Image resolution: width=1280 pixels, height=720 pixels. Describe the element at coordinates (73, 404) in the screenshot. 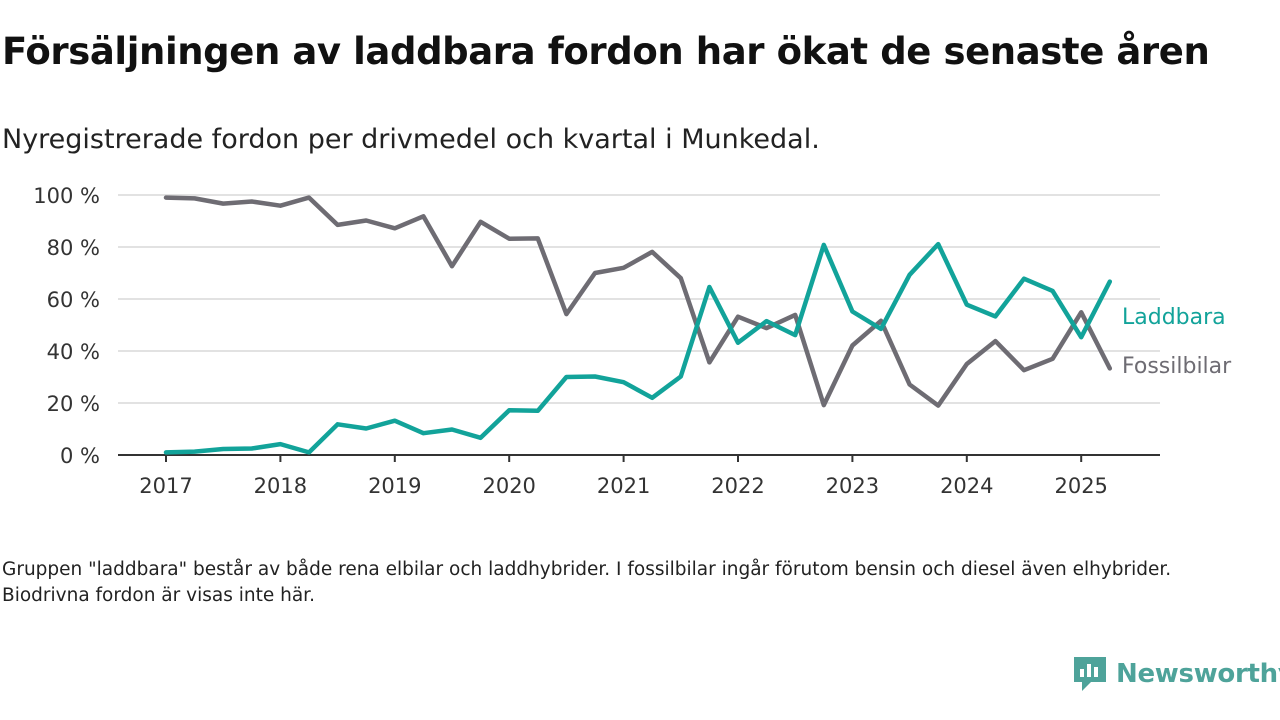

I see `y-tick-label: 20 %` at that location.